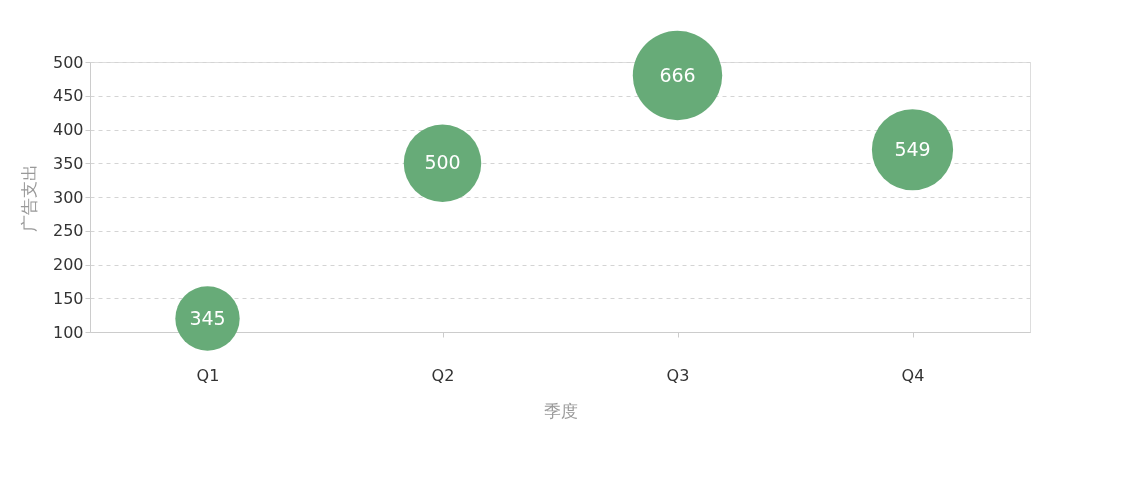  Describe the element at coordinates (28, 197) in the screenshot. I see `y-axis-title: 广告支出` at that location.